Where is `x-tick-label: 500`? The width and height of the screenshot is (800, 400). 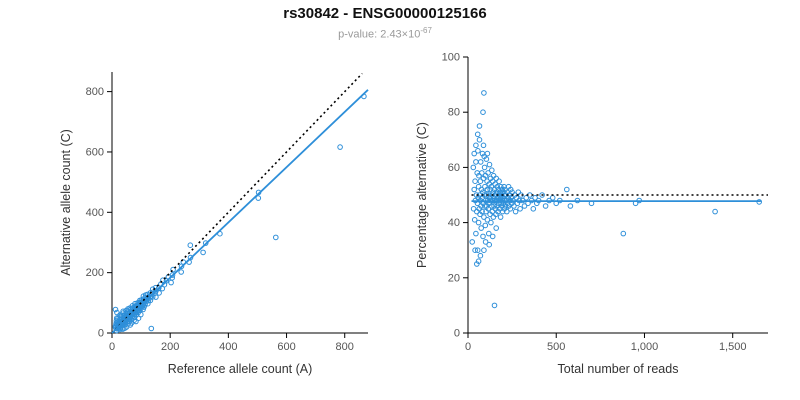
x-tick-label: 500 is located at coordinates (556, 347).